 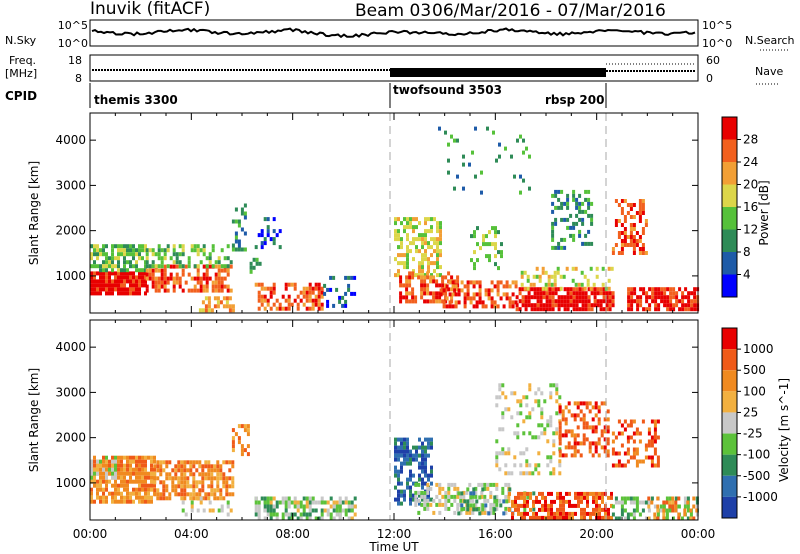 I want to click on x-tick-label: 00:00, so click(x=698, y=534).